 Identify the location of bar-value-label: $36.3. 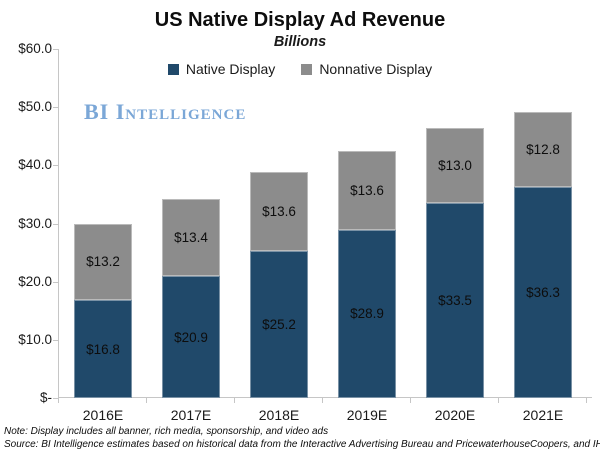
(543, 292).